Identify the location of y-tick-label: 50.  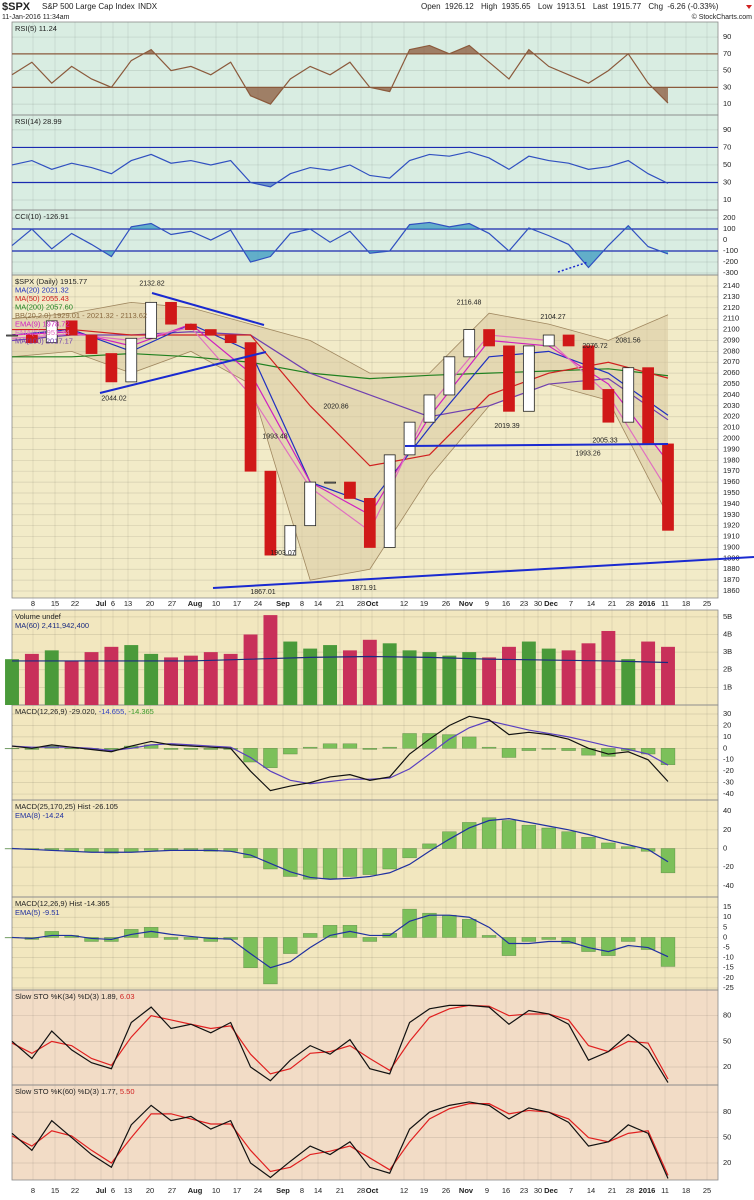
(727, 164).